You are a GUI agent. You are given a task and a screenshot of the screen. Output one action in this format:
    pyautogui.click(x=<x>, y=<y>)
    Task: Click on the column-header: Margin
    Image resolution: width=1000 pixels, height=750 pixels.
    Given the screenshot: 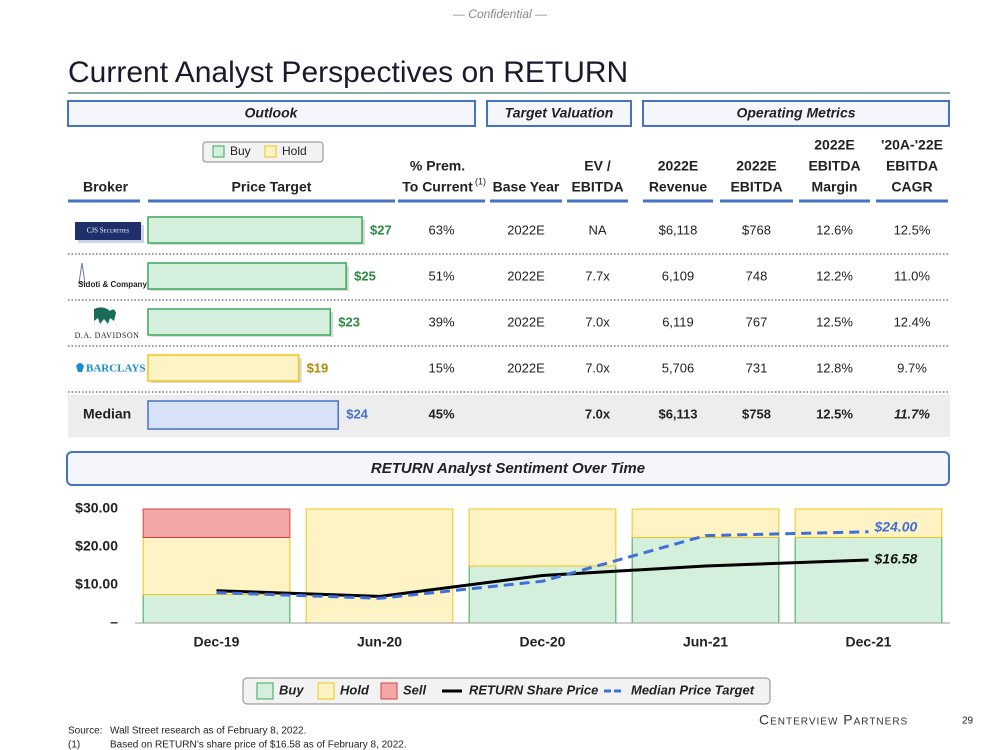 What is the action you would take?
    pyautogui.click(x=835, y=187)
    